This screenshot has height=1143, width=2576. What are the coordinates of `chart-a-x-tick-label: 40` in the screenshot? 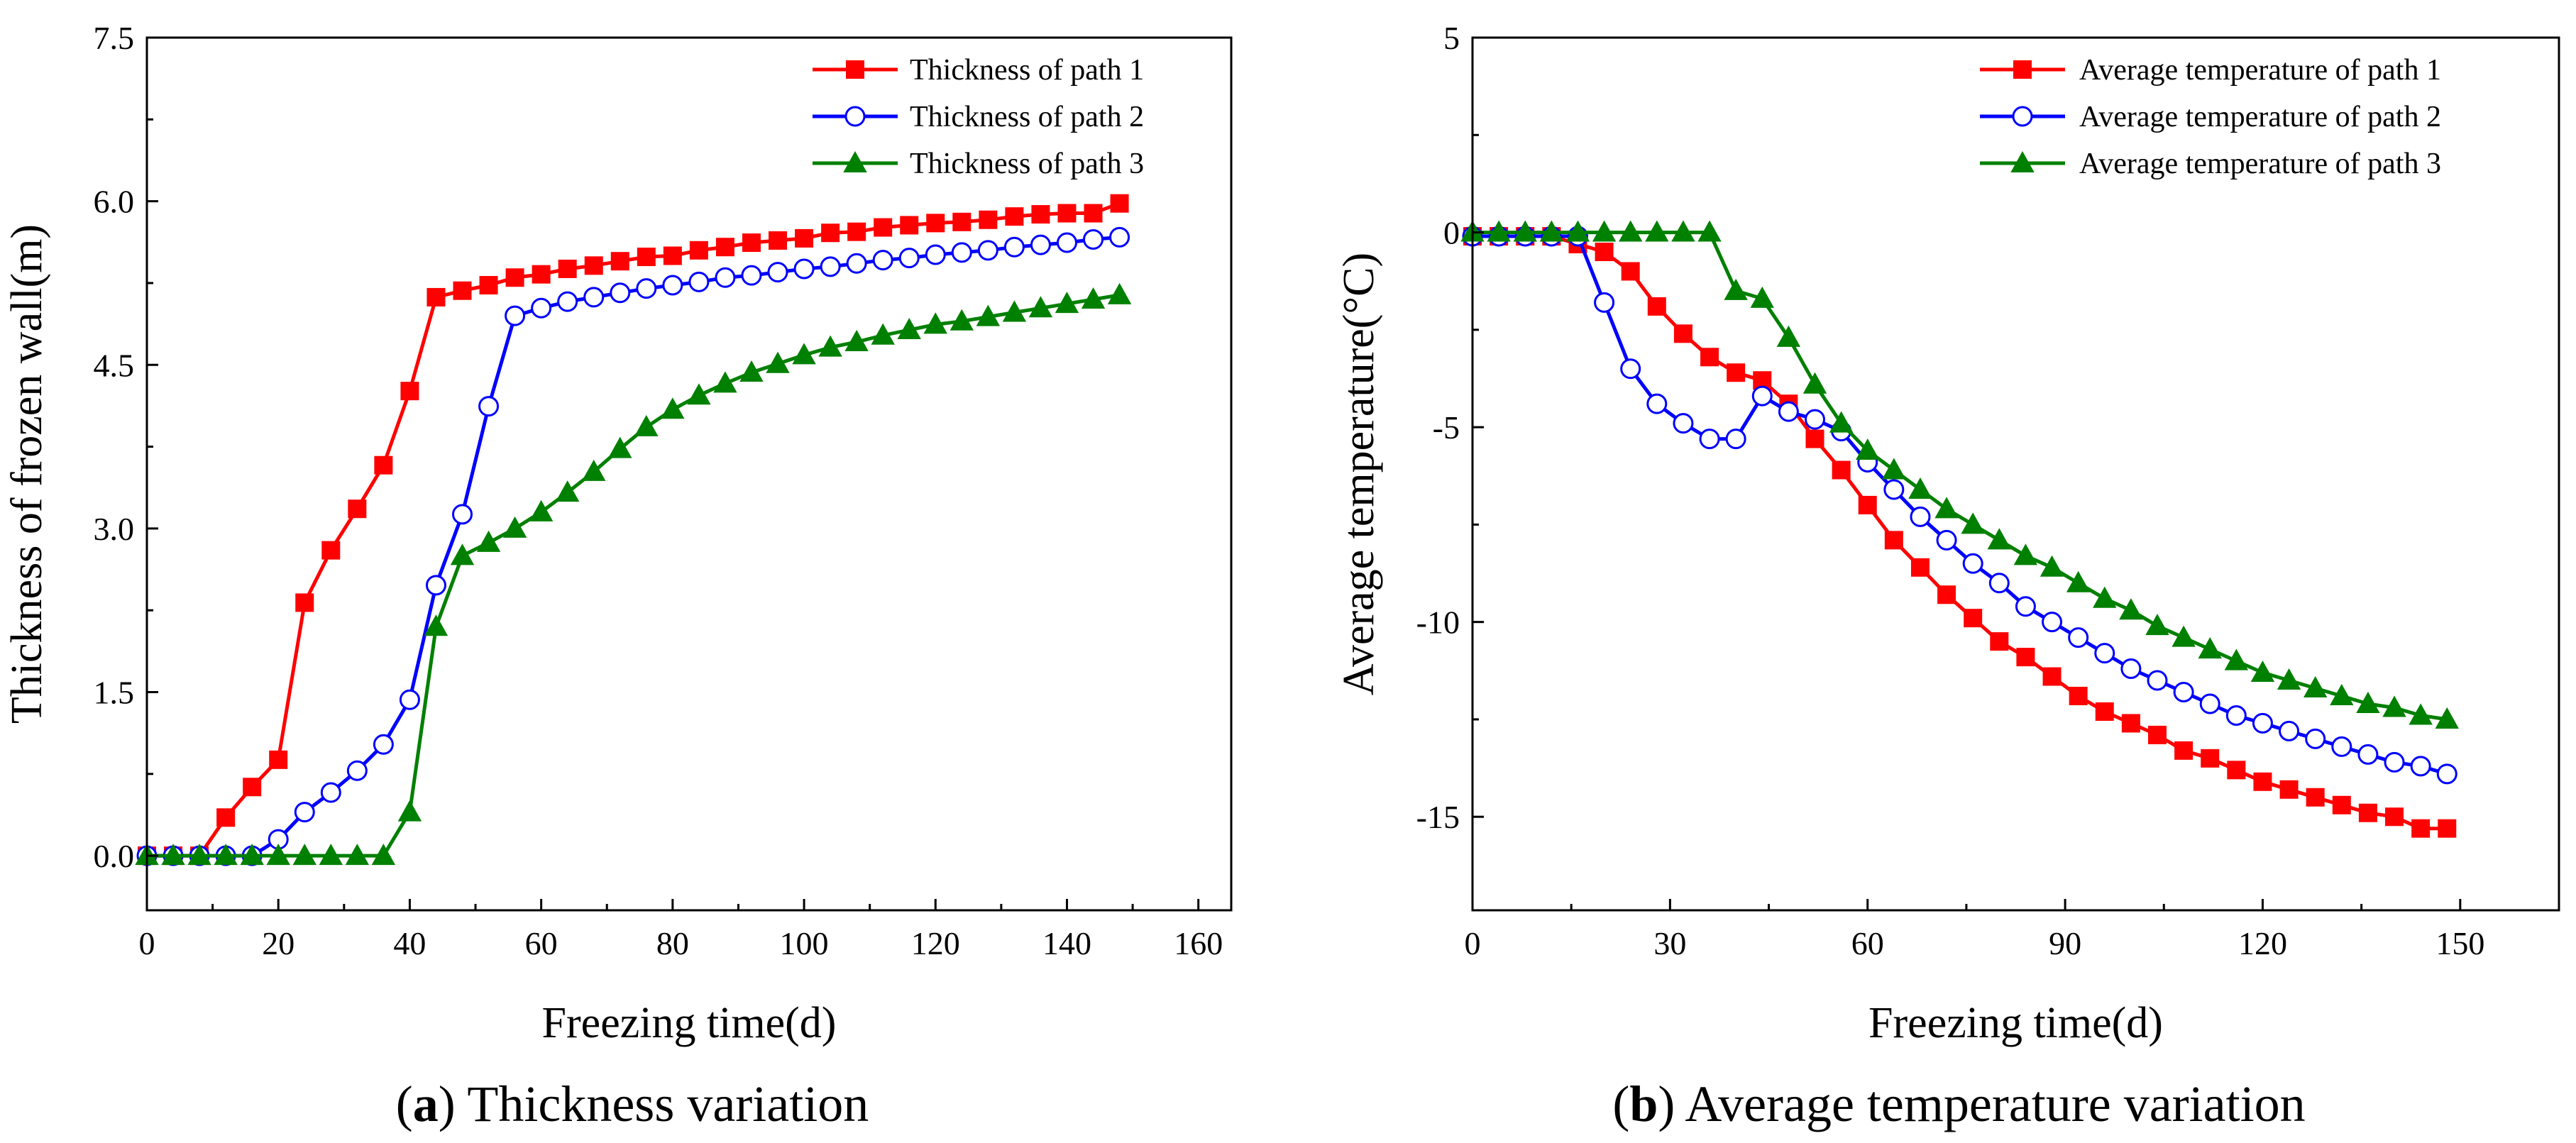 It's located at (409, 943).